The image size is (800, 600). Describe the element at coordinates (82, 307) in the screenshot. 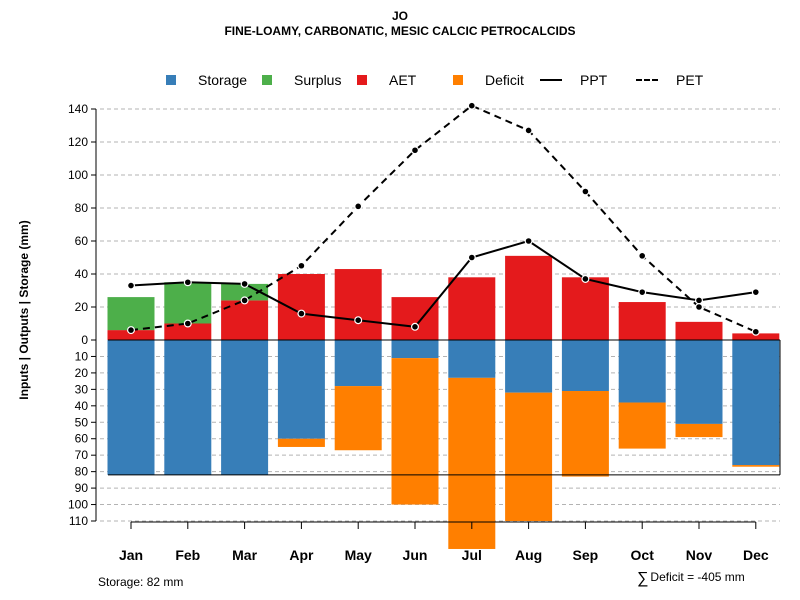

I see `y-tick-label-upper-20: 20` at that location.